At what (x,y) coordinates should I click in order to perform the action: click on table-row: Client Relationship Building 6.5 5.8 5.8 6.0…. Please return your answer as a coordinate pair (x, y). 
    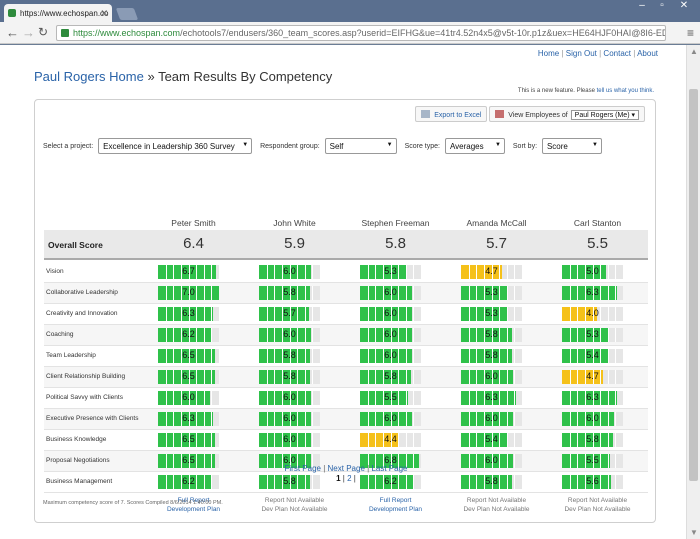
    Looking at the image, I should click on (346, 377).